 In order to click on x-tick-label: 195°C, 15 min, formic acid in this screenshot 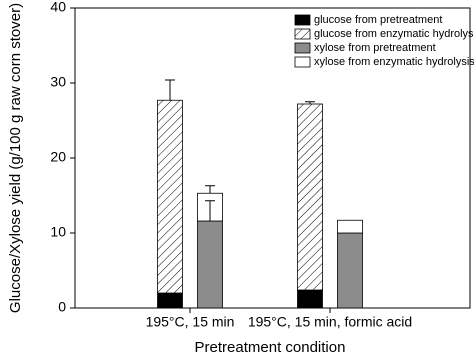, I will do `click(330, 322)`.